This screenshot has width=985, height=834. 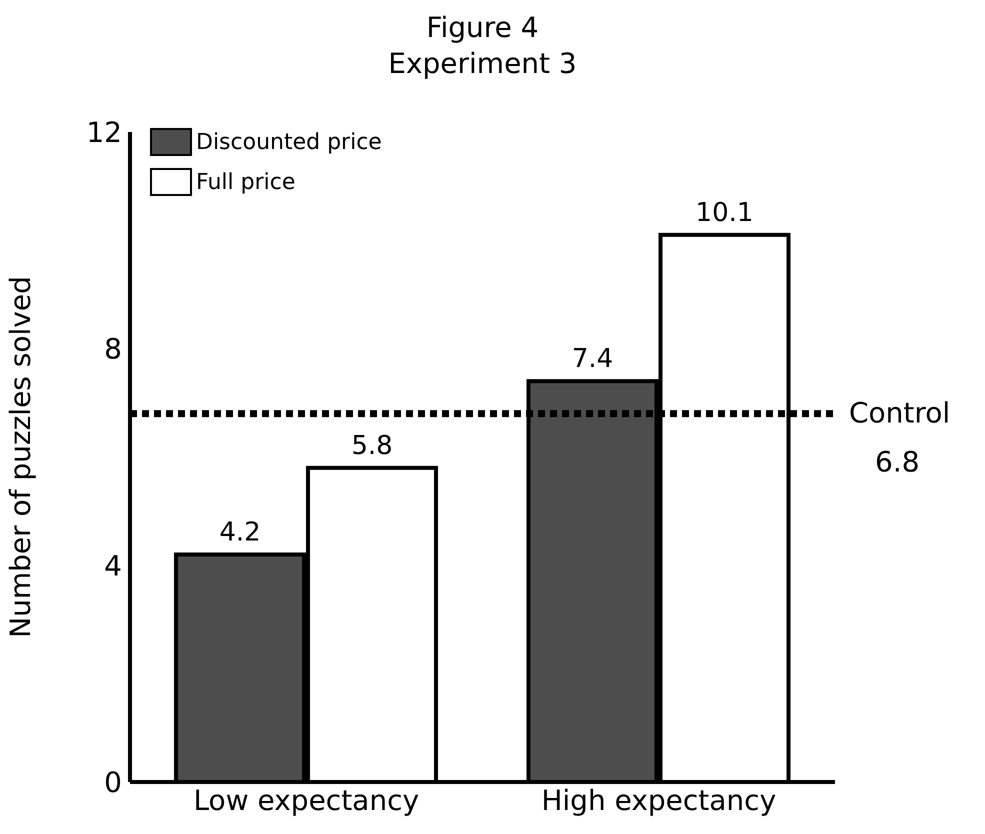 What do you see at coordinates (20, 457) in the screenshot?
I see `y-axis-title: Number of puzzles solved` at bounding box center [20, 457].